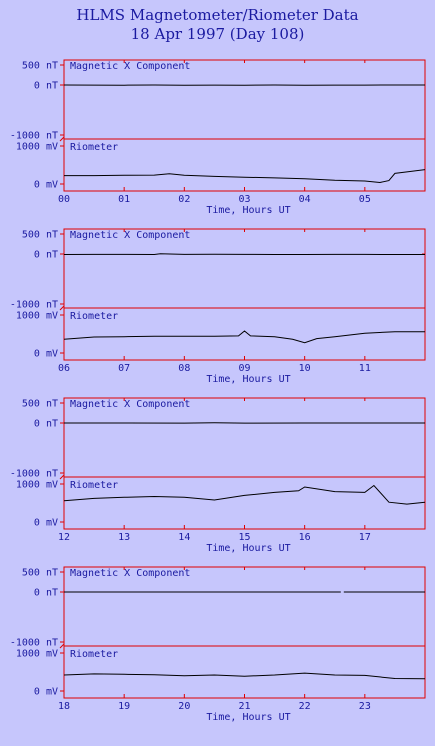 This screenshot has height=746, width=435. I want to click on x-tick-label: 16, so click(305, 537).